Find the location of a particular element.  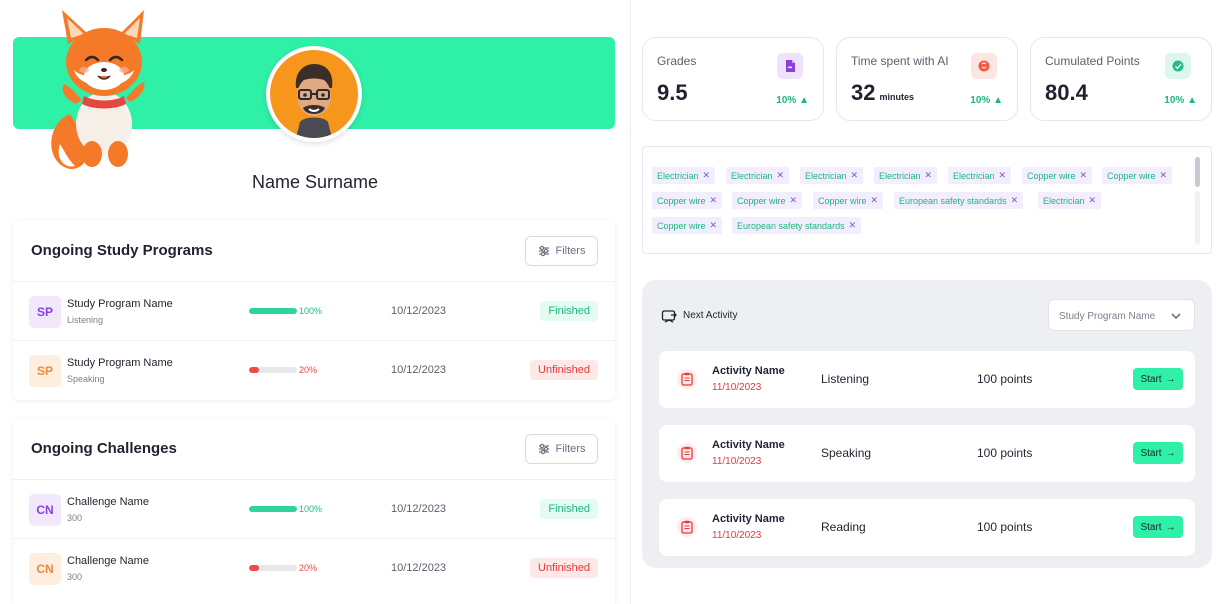

column-divider is located at coordinates (630, 302).